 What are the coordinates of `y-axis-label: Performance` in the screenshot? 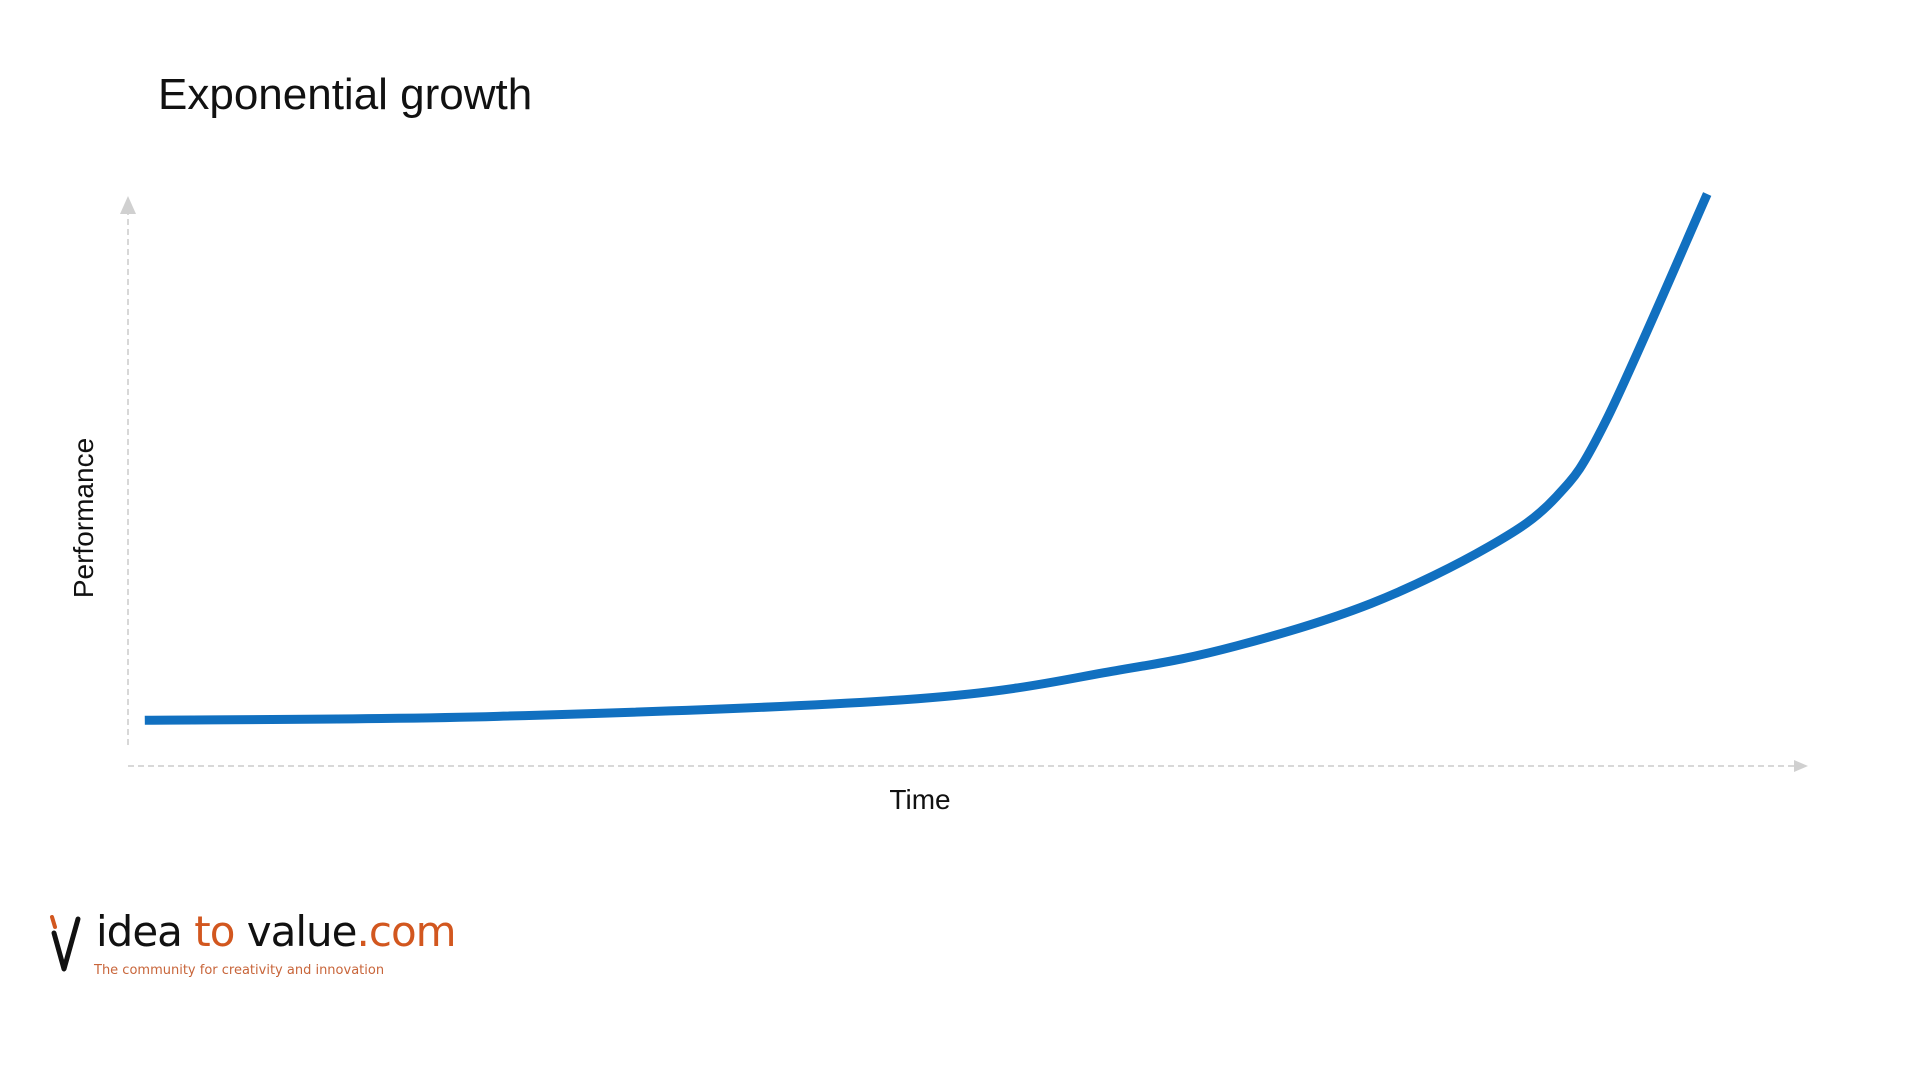 It's located at (83, 518).